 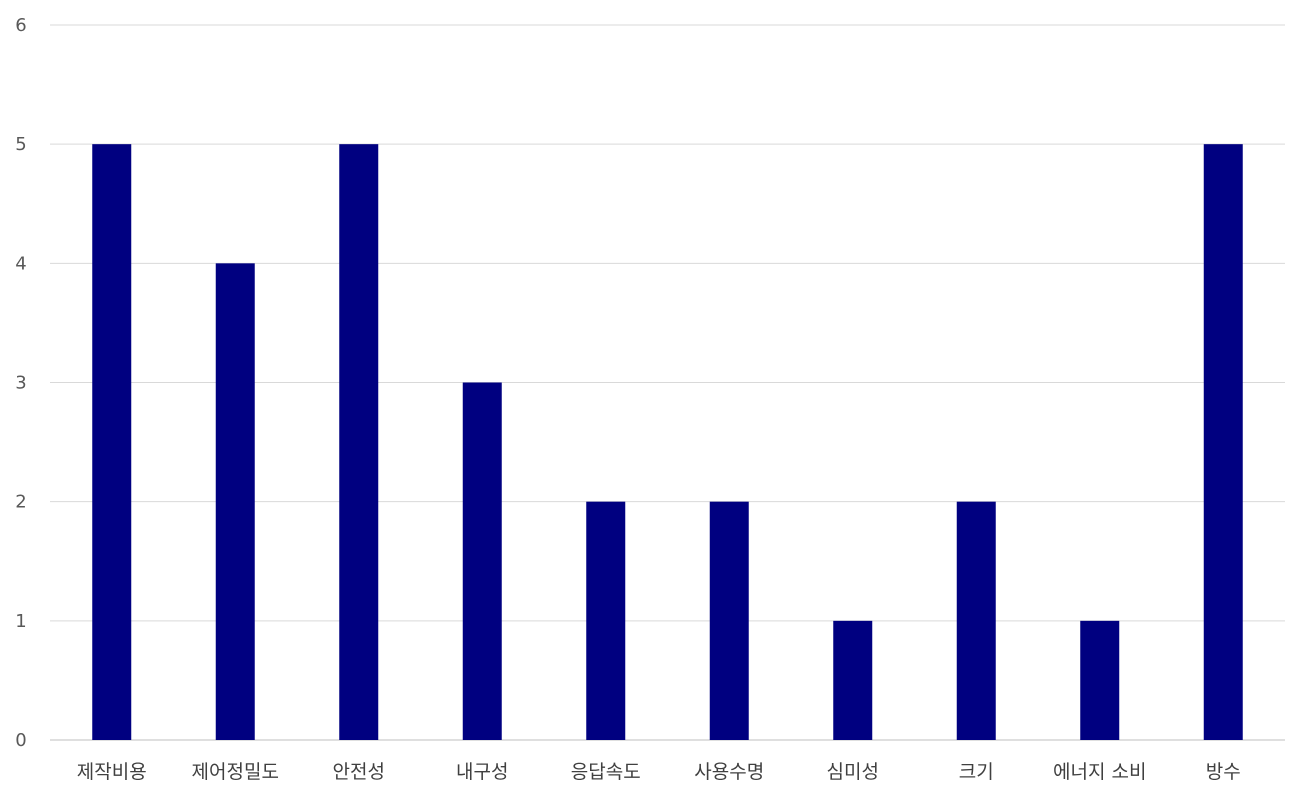 I want to click on x-category-label: 제작비용, so click(x=112, y=772).